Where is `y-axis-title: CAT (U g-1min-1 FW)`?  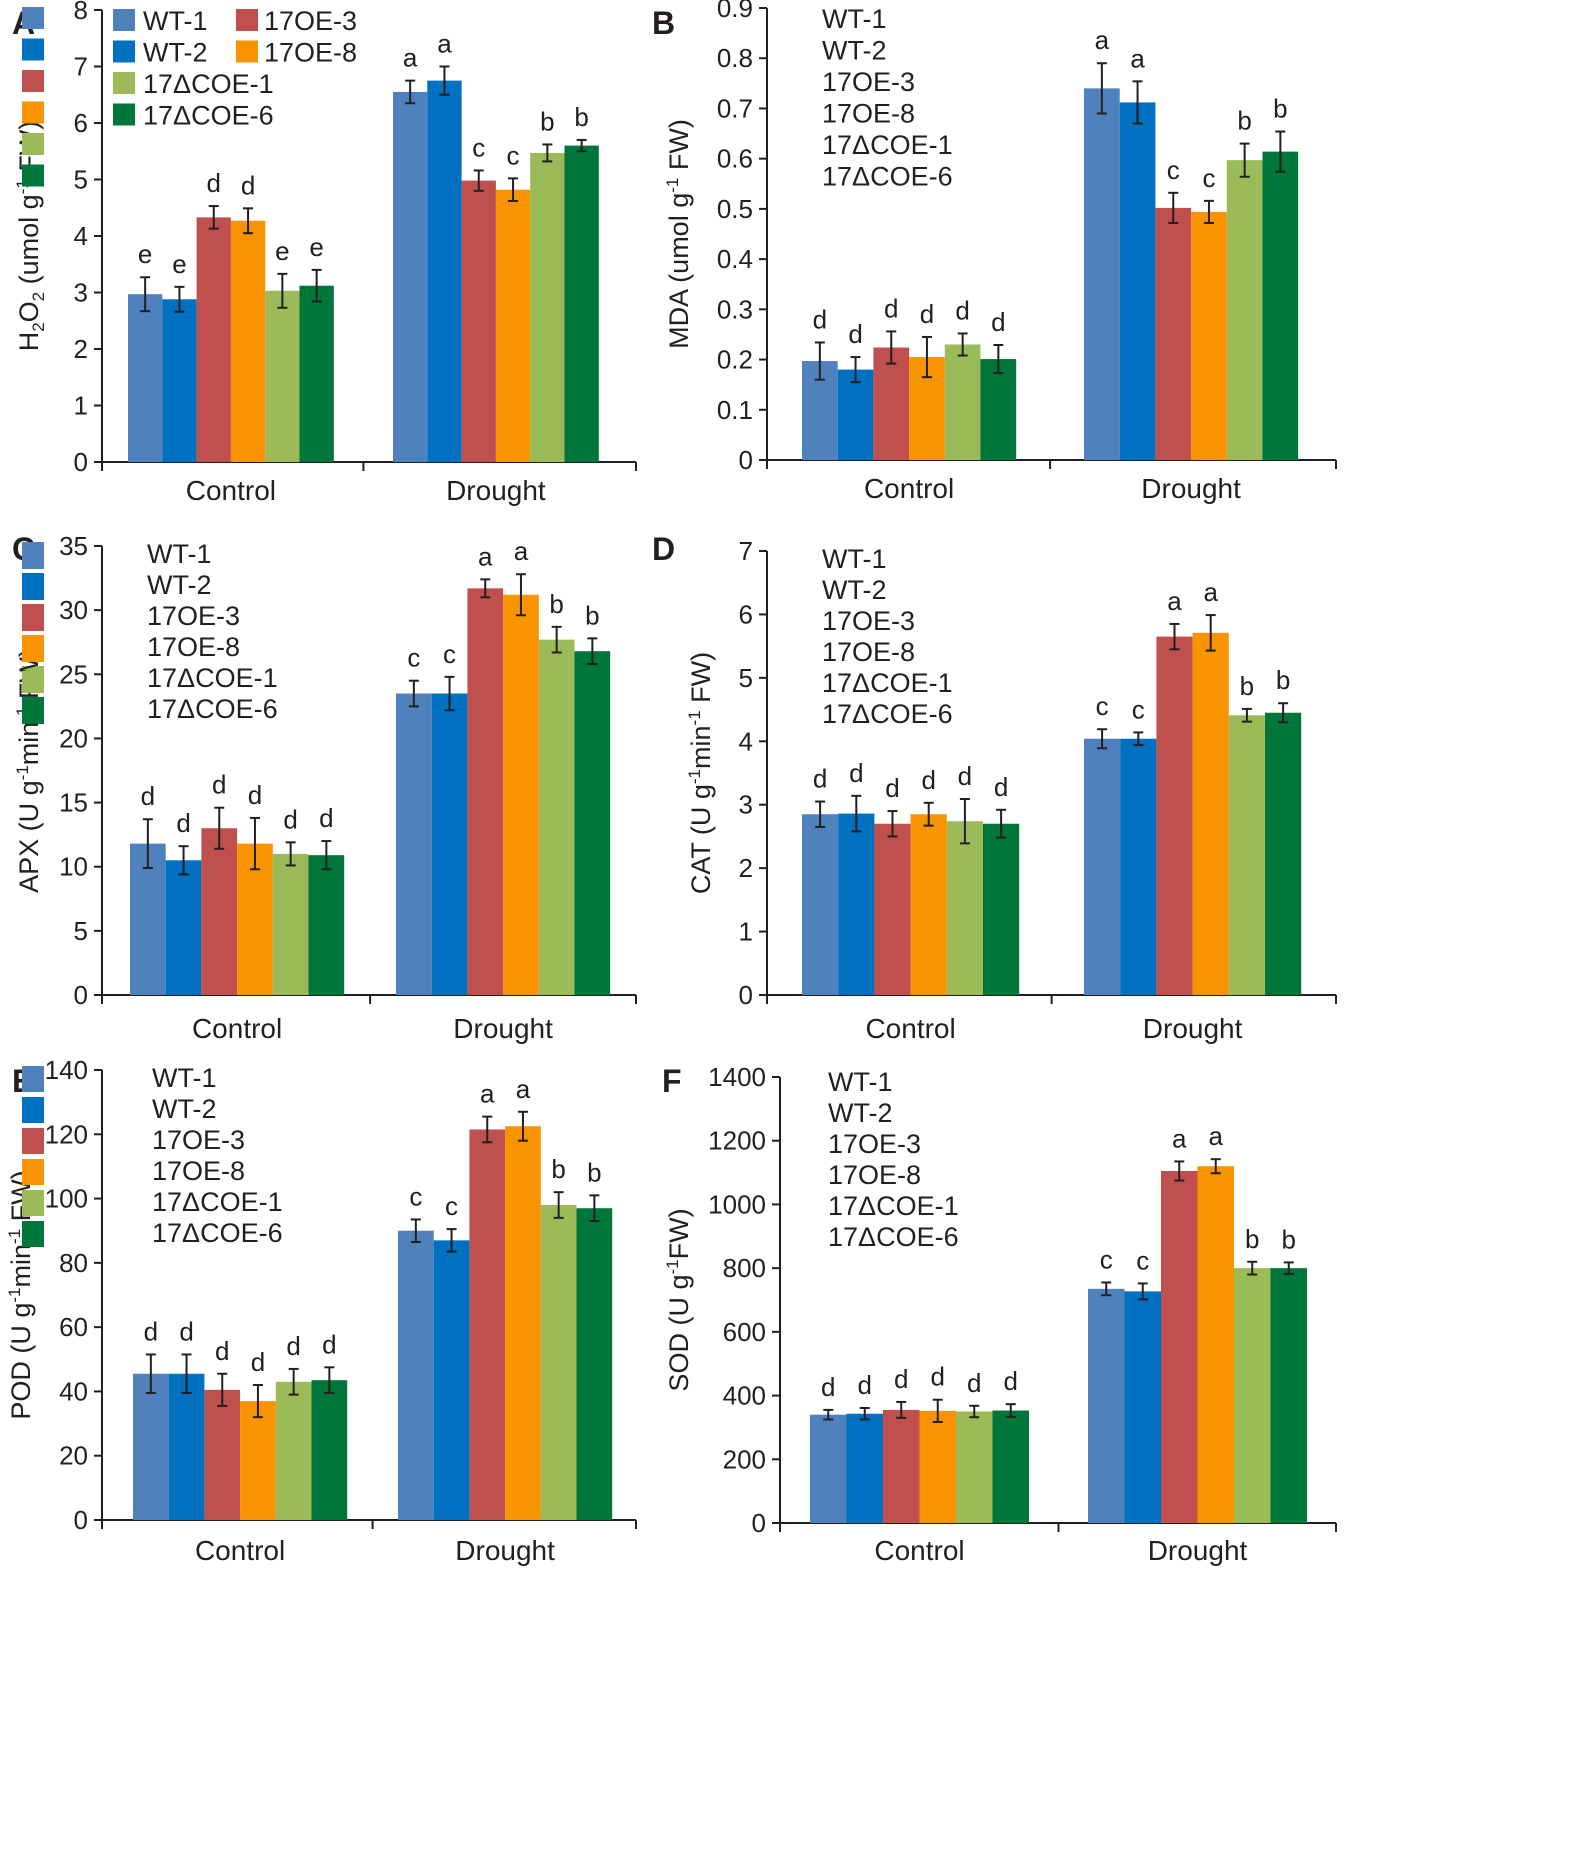 y-axis-title: CAT (U g-1min-1 FW) is located at coordinates (700, 773).